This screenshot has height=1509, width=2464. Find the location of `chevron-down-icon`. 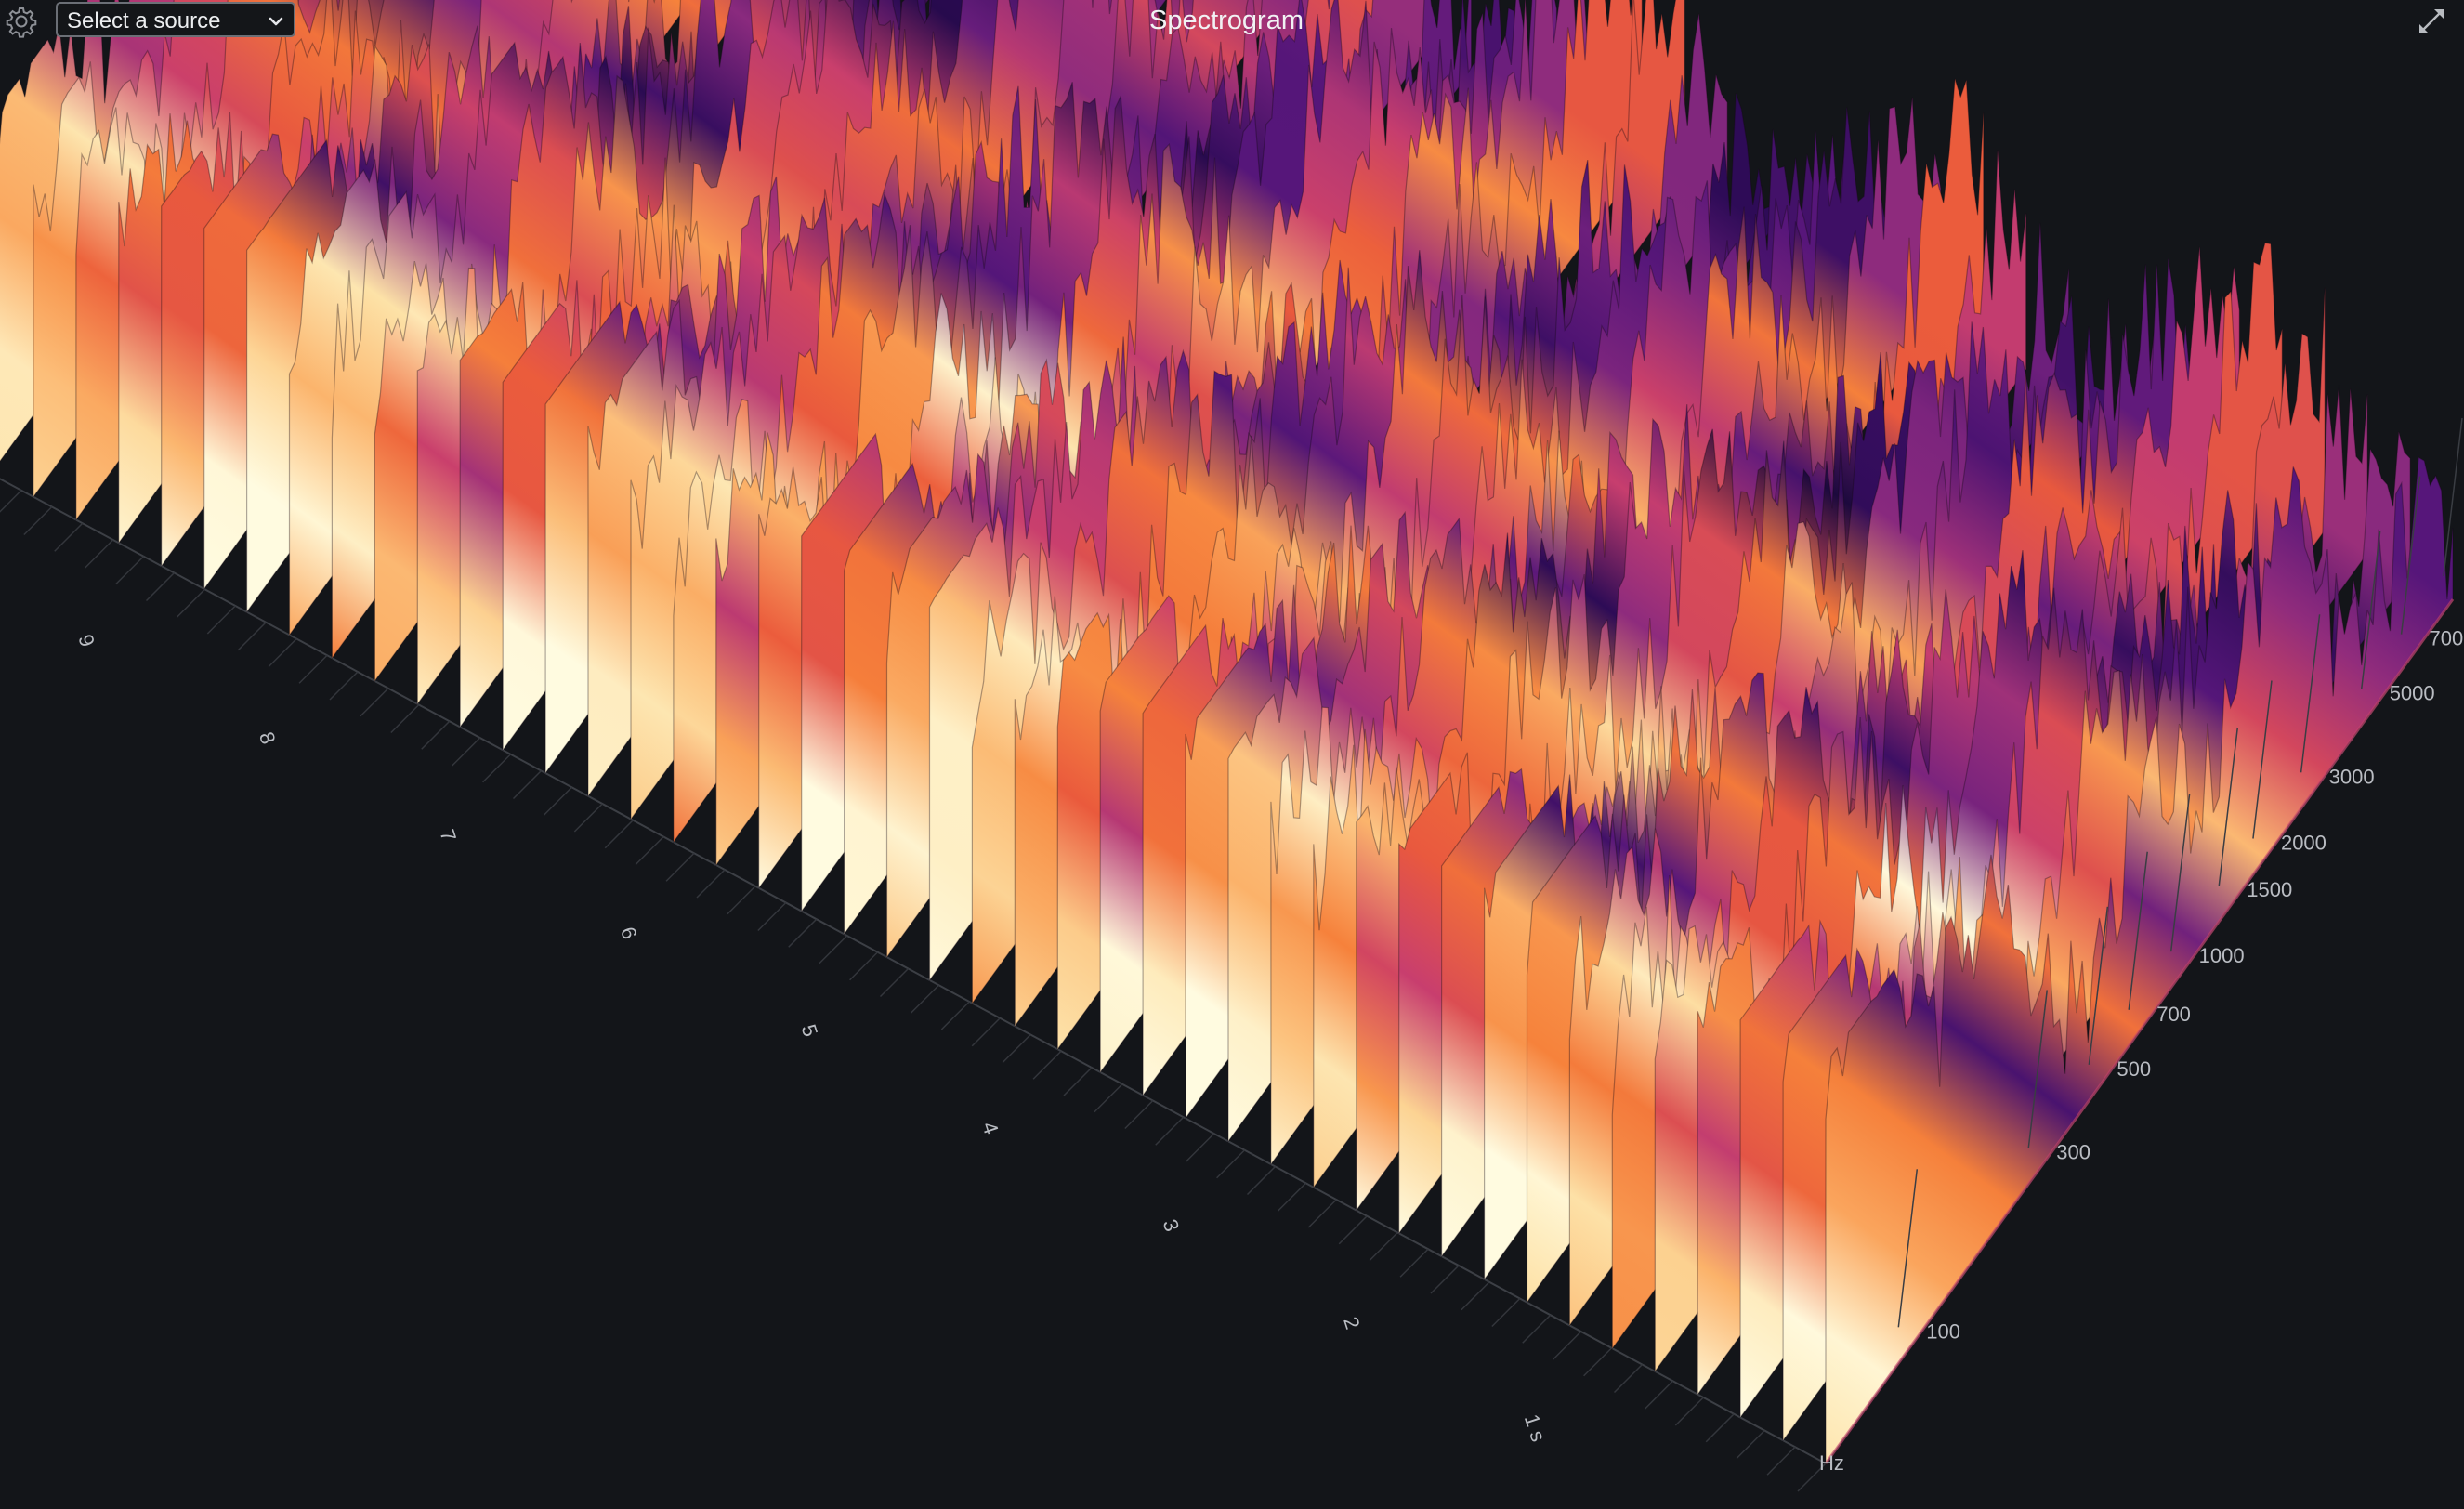

chevron-down-icon is located at coordinates (276, 22).